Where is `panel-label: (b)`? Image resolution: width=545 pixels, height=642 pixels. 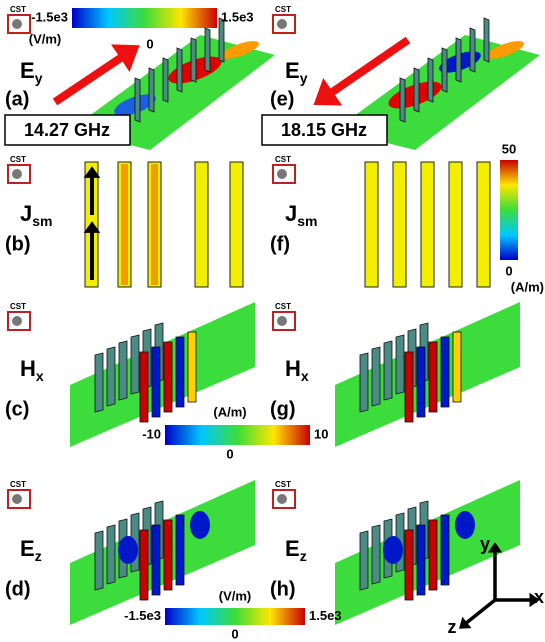
panel-label: (b) is located at coordinates (18, 244).